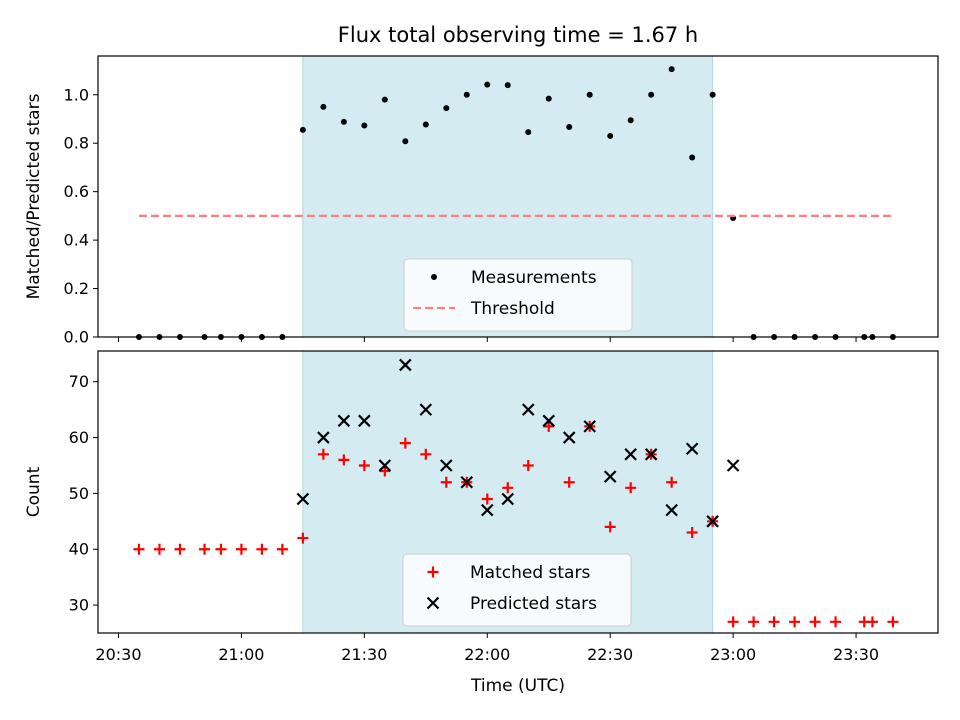 The image size is (960, 720). I want to click on x-tick-label: 21:00, so click(241, 654).